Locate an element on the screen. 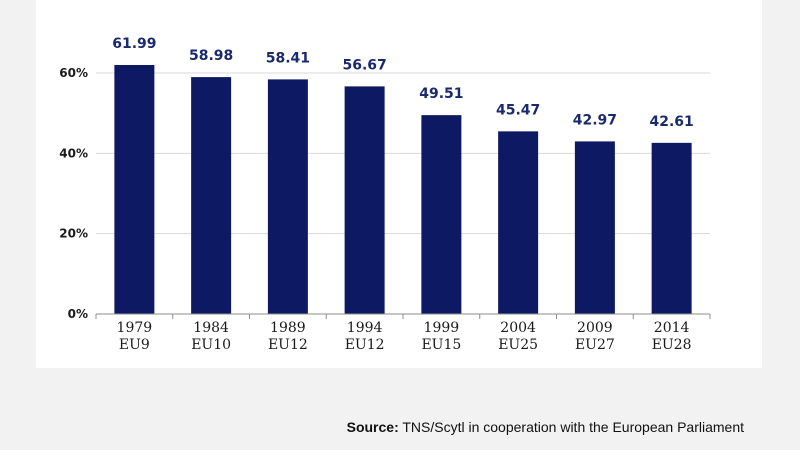  y-tick-label: 40% is located at coordinates (73, 153).